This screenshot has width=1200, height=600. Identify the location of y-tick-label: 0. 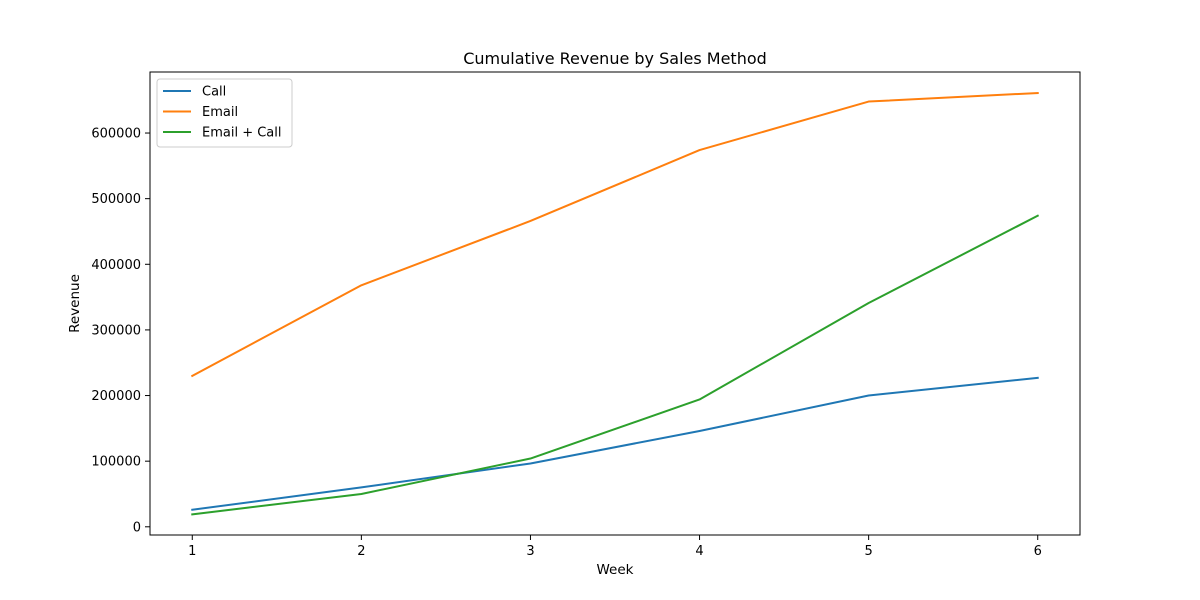
(137, 527).